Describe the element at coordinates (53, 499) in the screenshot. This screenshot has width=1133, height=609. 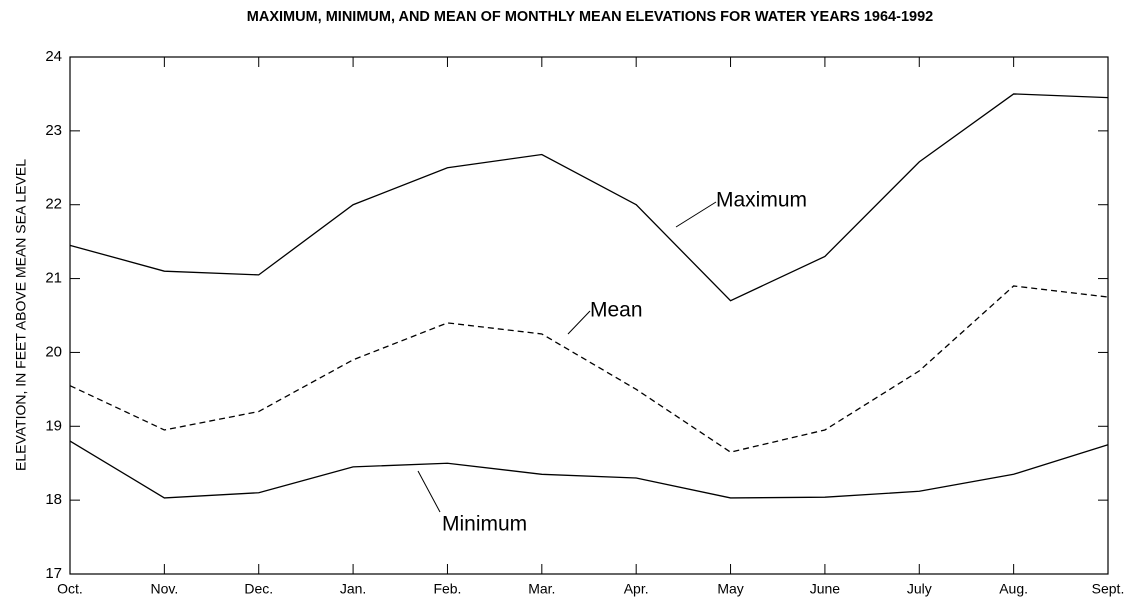
I see `y-tick-label: 18` at that location.